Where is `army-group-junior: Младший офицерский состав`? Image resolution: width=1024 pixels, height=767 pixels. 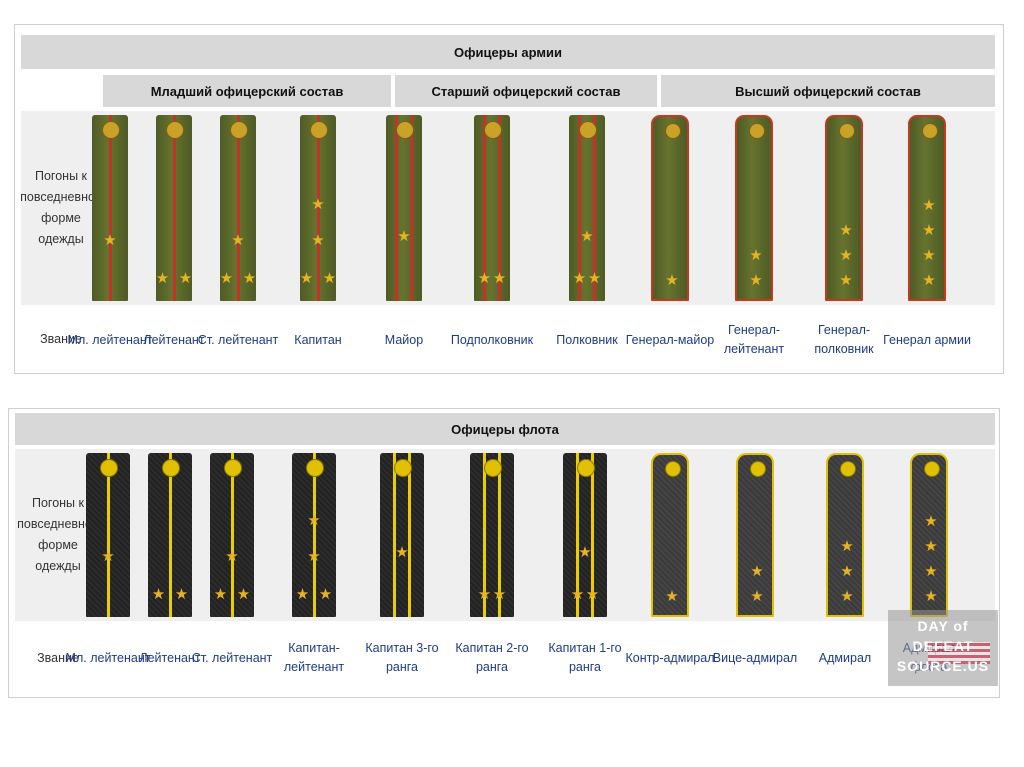
army-group-junior: Младший офицерский состав is located at coordinates (247, 91).